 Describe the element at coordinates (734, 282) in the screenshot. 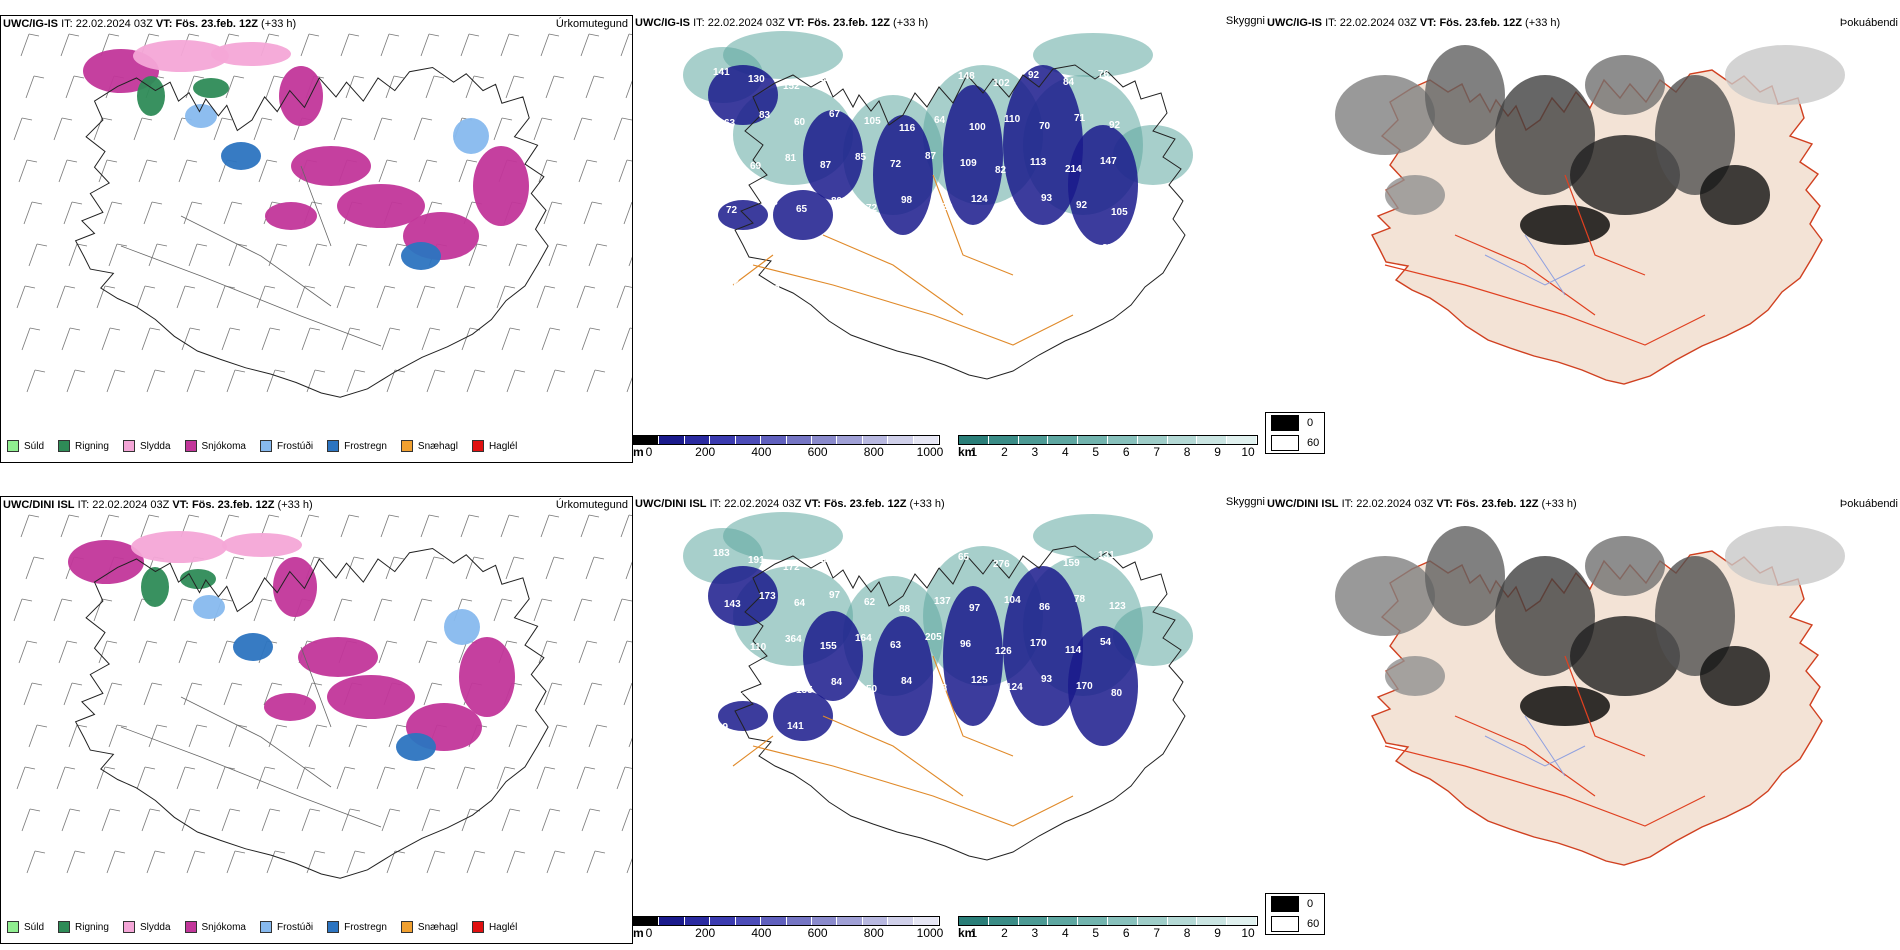

I see `ceiling-value: 82` at that location.